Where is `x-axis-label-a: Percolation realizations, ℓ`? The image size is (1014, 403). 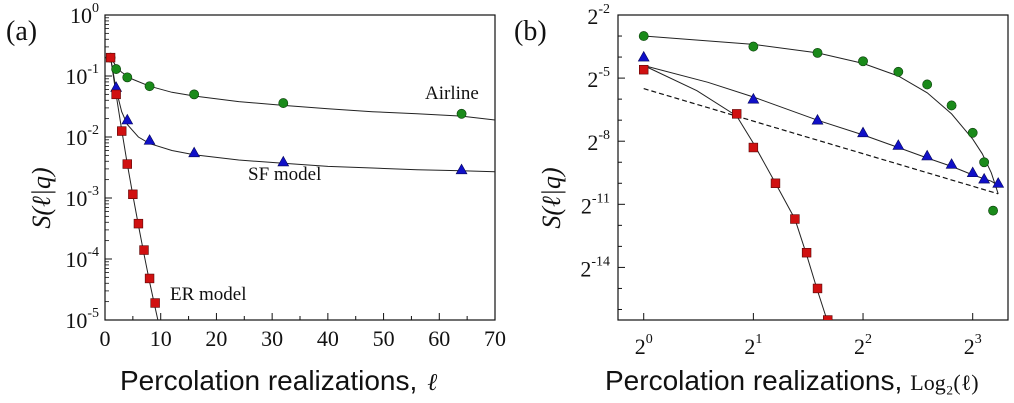 x-axis-label-a: Percolation realizations, ℓ is located at coordinates (278, 380).